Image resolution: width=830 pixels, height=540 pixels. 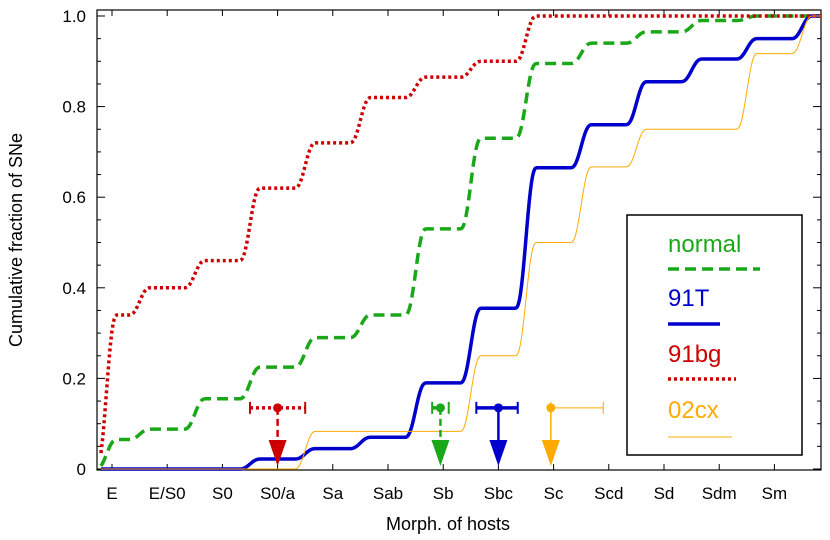 I want to click on y-tick-label: 0.6, so click(x=74, y=197).